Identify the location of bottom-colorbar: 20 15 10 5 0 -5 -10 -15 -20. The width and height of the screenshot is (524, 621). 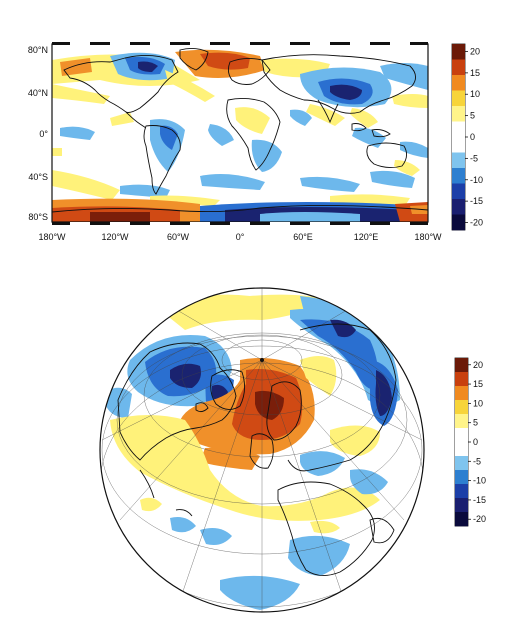
(470, 442).